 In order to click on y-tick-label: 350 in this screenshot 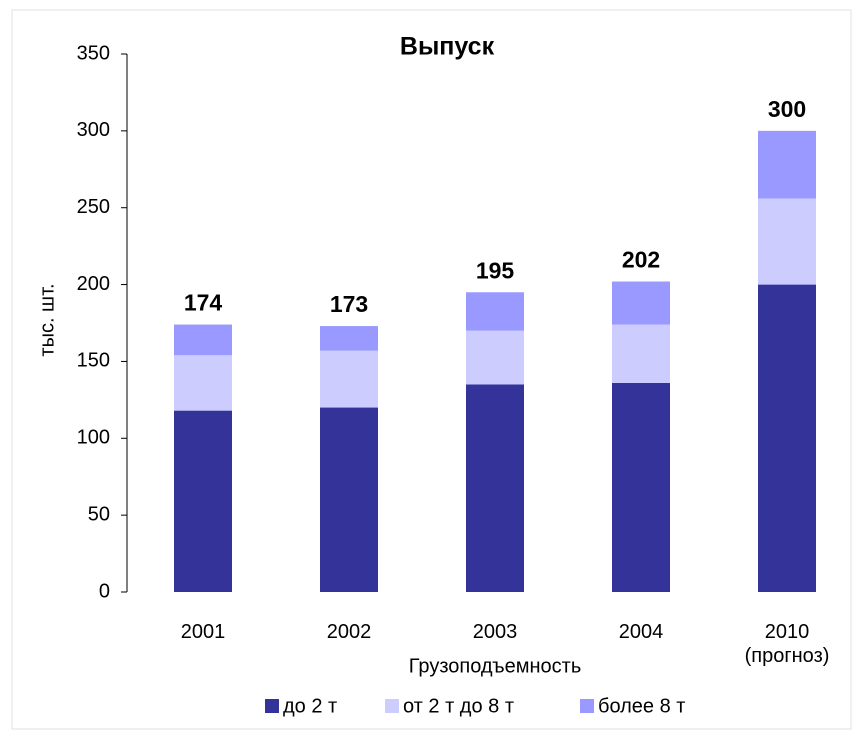, I will do `click(93, 53)`.